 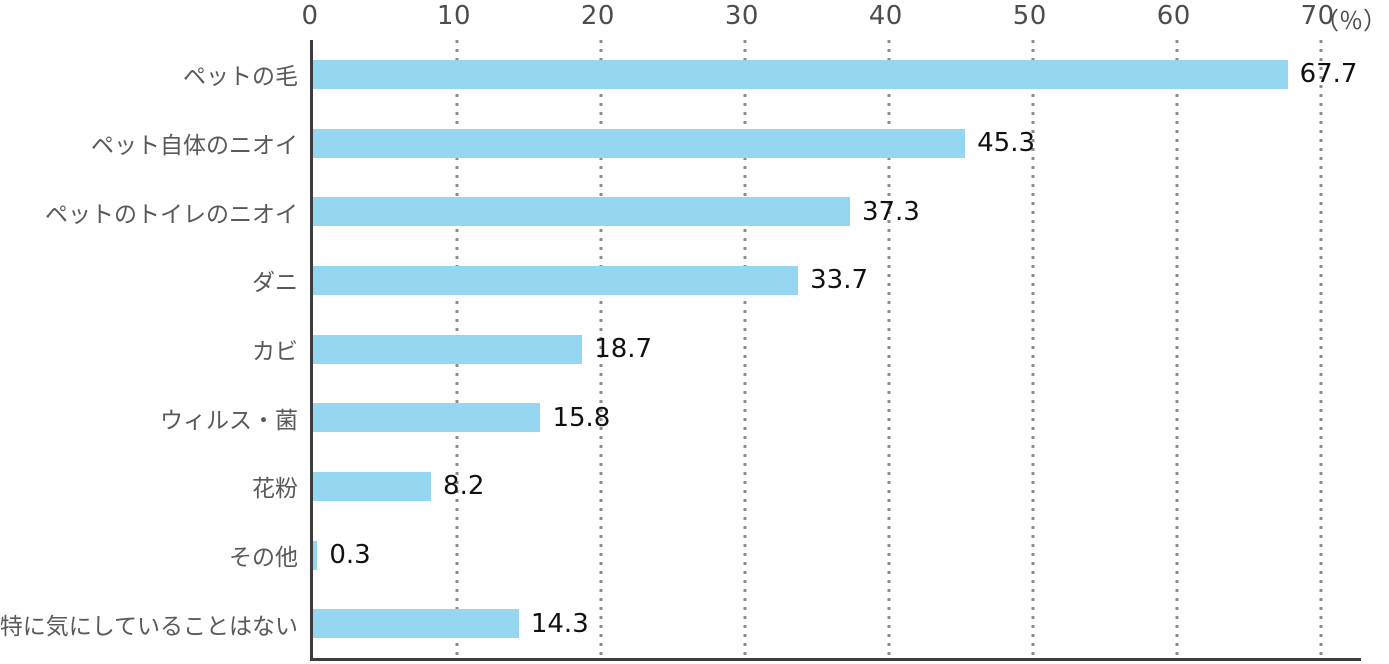 What do you see at coordinates (350, 555) in the screenshot?
I see `value-label: 0.3` at bounding box center [350, 555].